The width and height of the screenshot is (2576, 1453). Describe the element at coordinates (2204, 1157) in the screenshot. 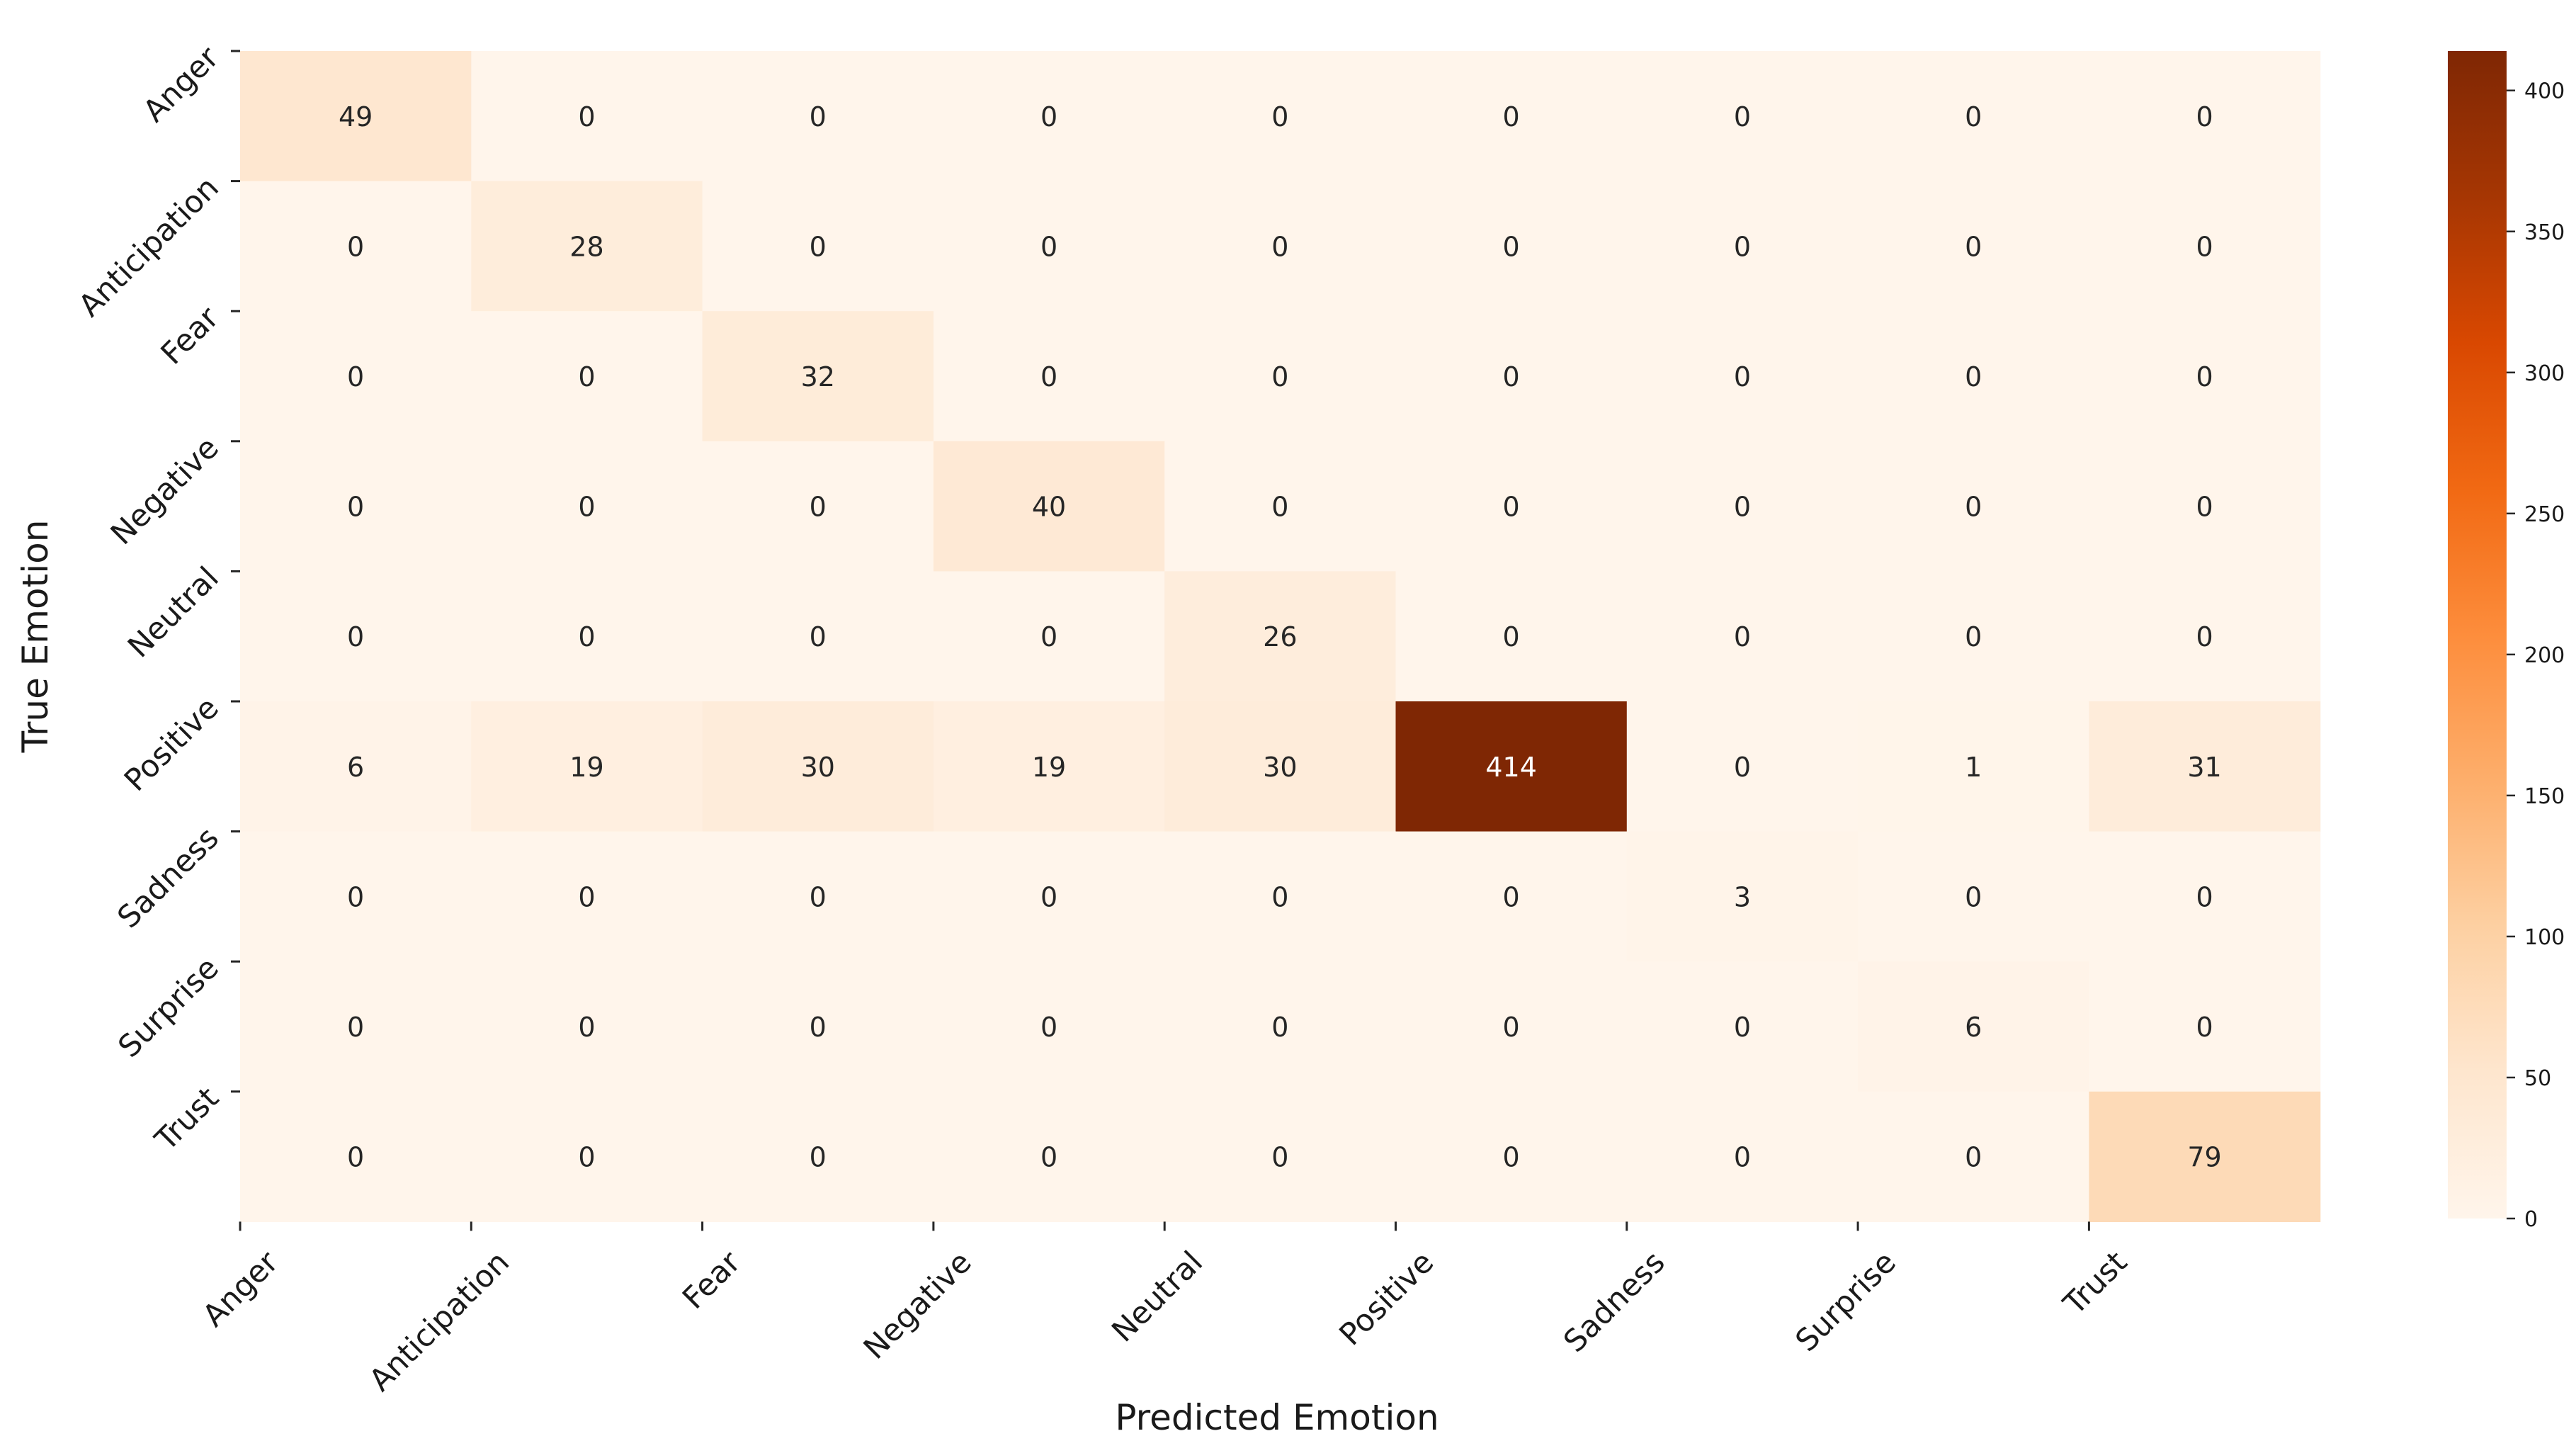

I see `cell-value-label: 79` at that location.